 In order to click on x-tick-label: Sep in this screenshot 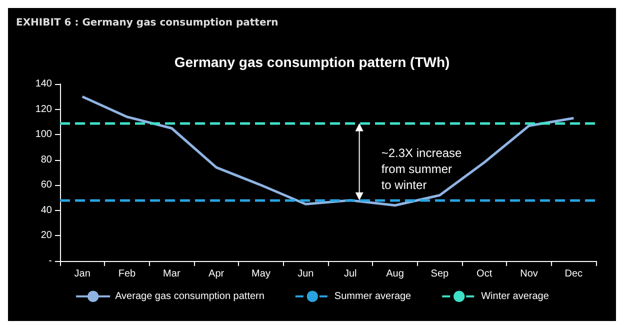, I will do `click(439, 274)`.